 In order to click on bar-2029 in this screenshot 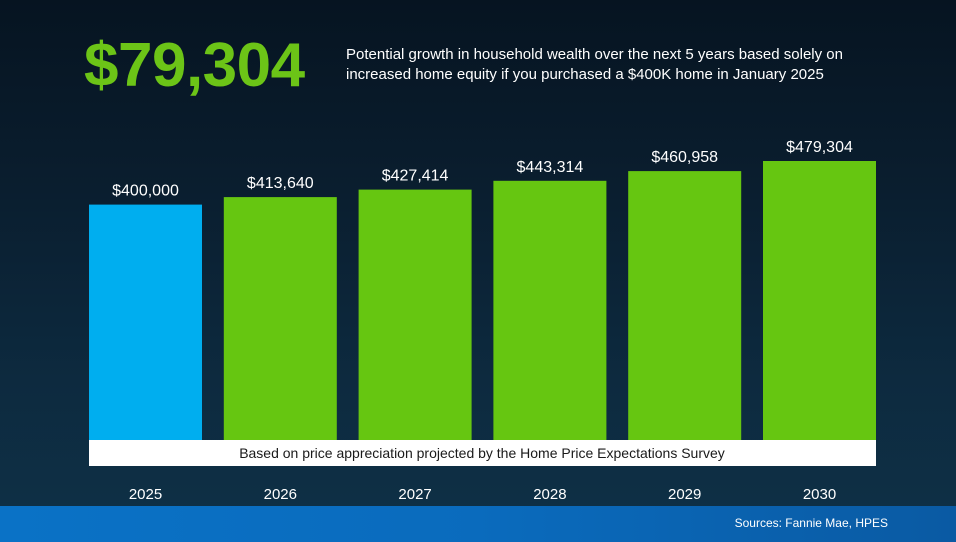, I will do `click(685, 318)`.